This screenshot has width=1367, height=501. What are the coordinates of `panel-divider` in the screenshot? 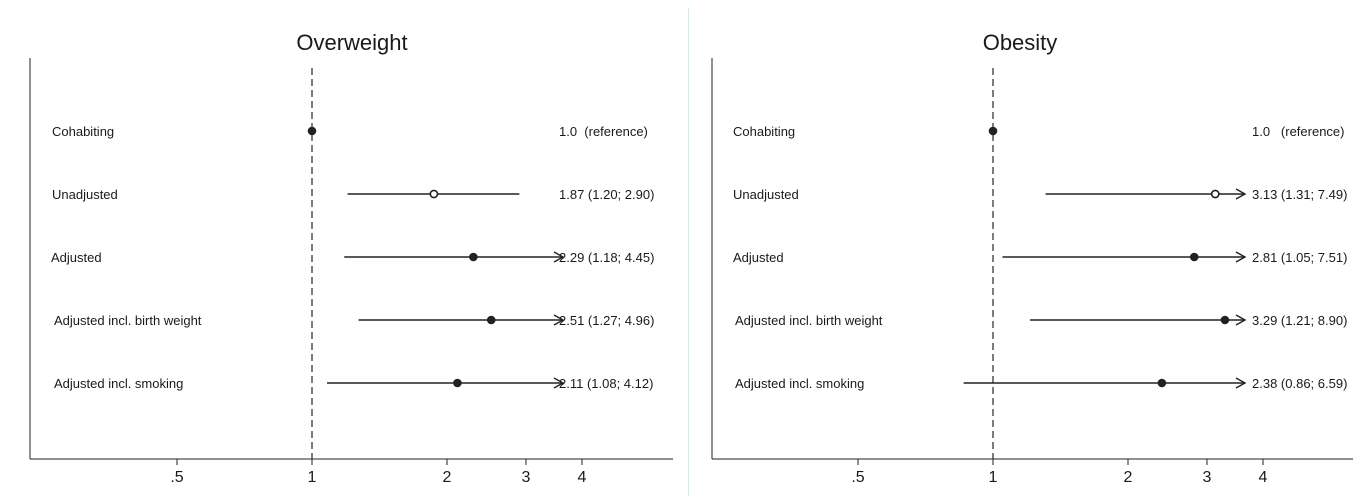 It's located at (688, 252).